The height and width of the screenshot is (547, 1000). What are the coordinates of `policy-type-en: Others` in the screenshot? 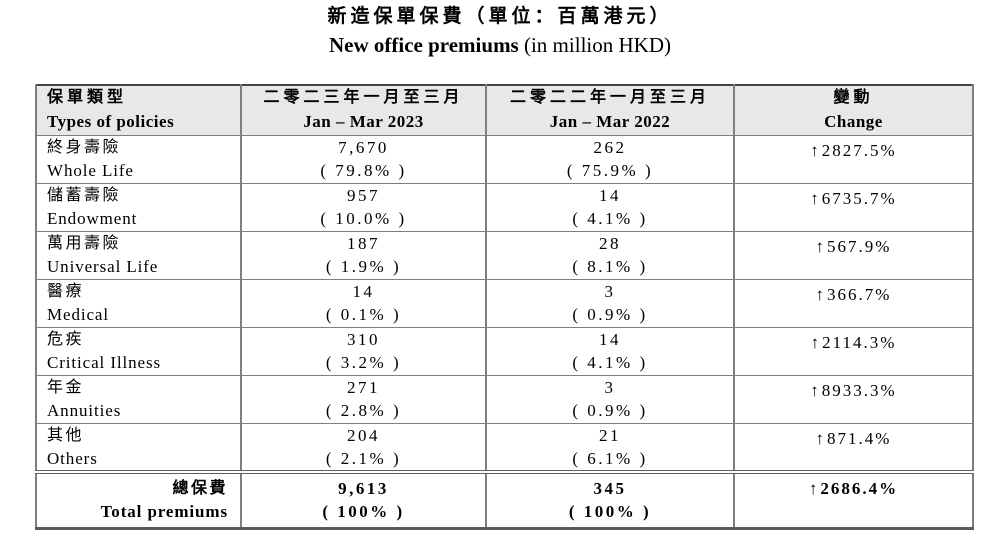 It's located at (72, 458).